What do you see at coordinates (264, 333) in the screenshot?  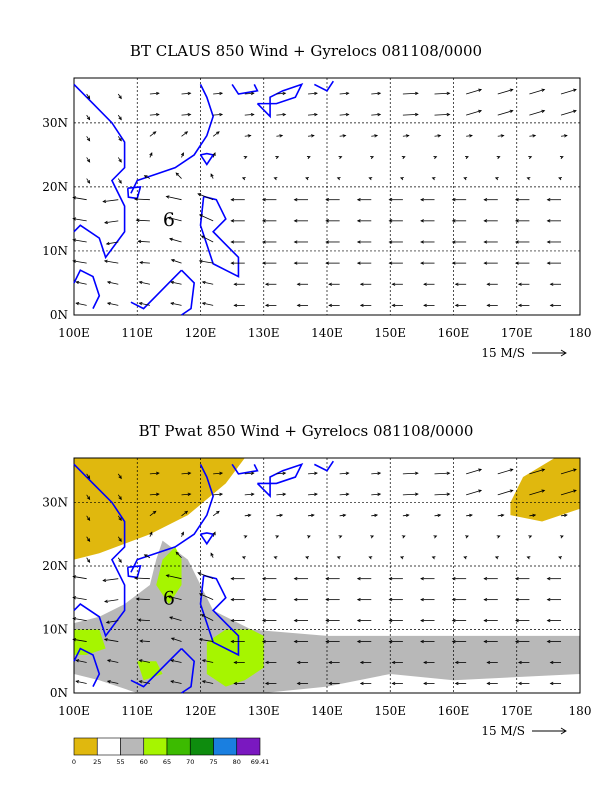 I see `x-tick-label: 130E` at bounding box center [264, 333].